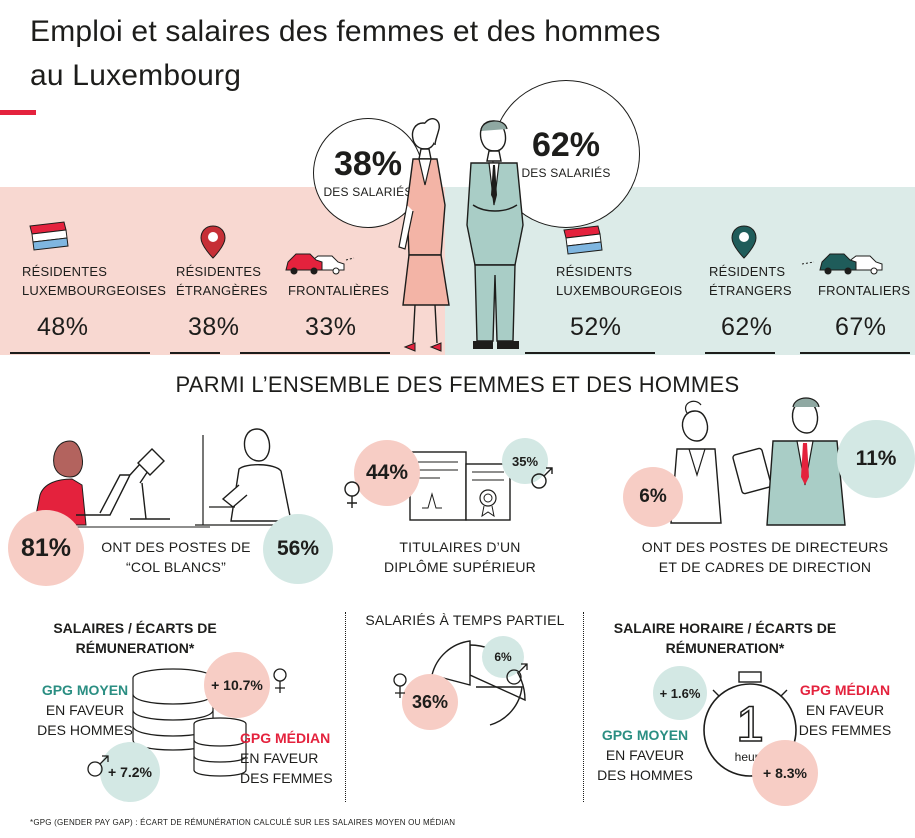  What do you see at coordinates (339, 290) in the screenshot?
I see `women-cat-3-label: FRONTALIÈRES` at bounding box center [339, 290].